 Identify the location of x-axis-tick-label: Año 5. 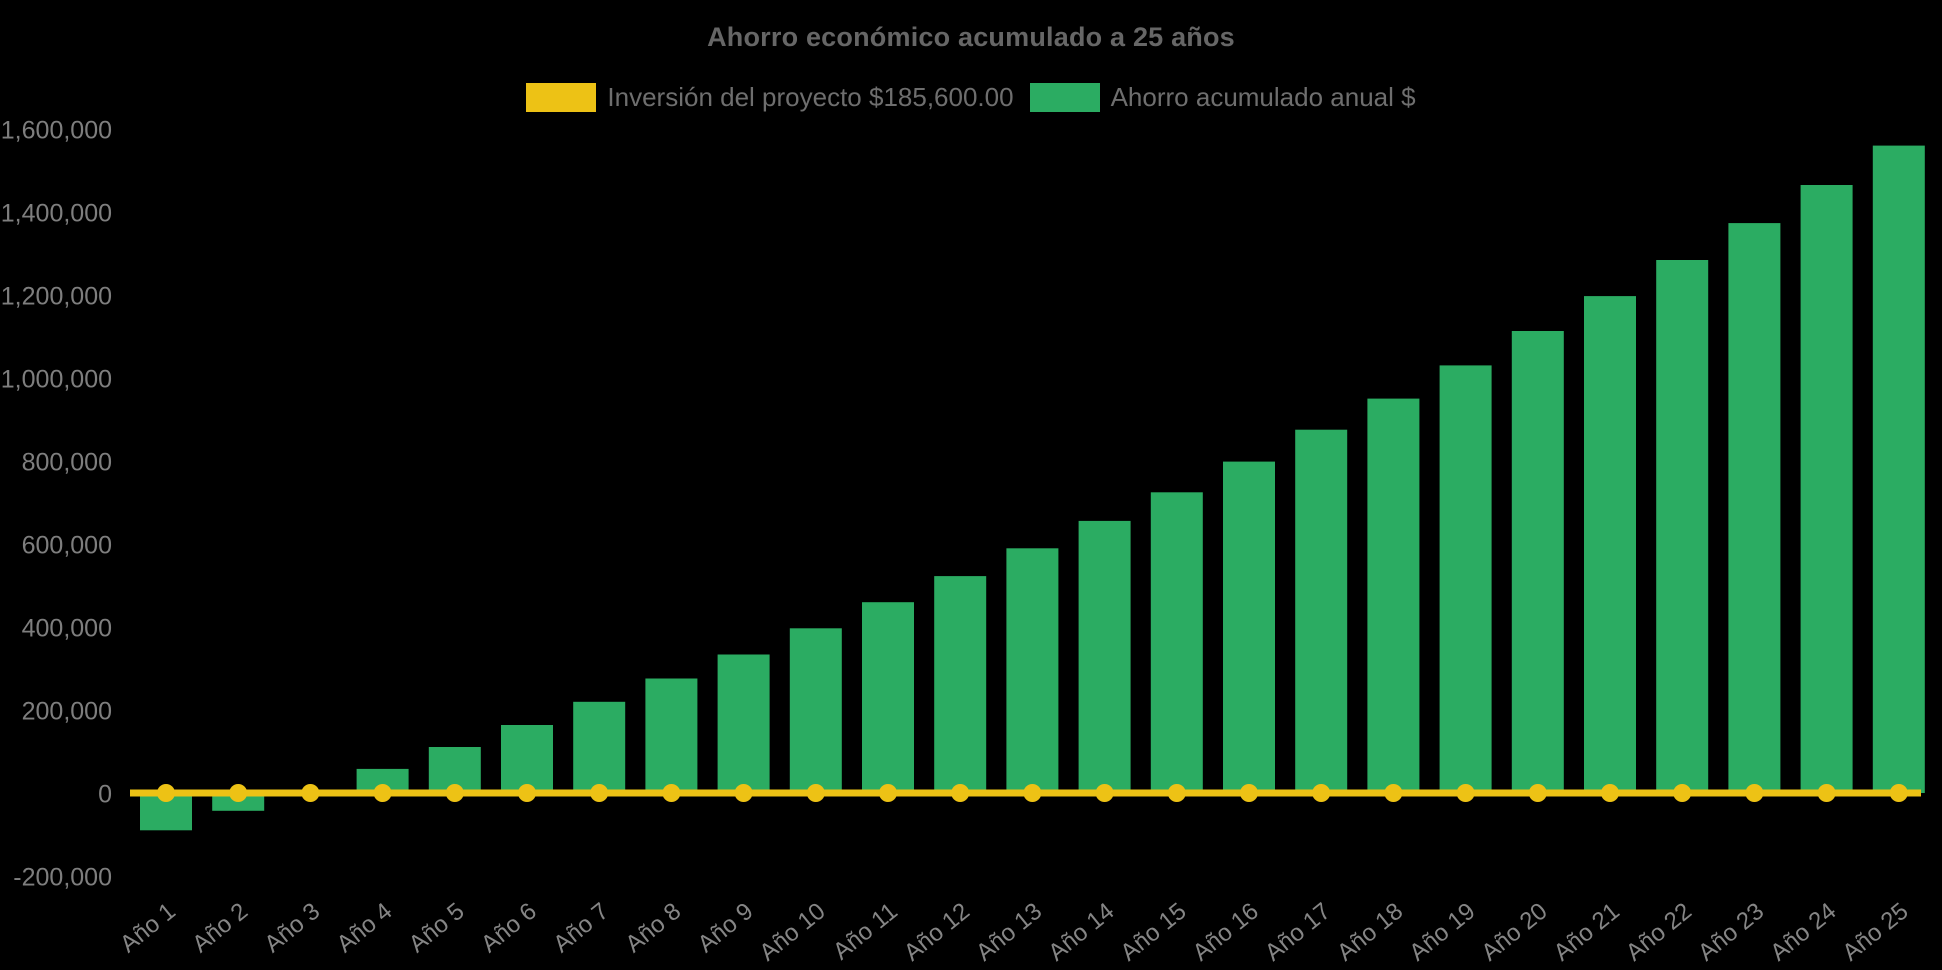
(437, 928).